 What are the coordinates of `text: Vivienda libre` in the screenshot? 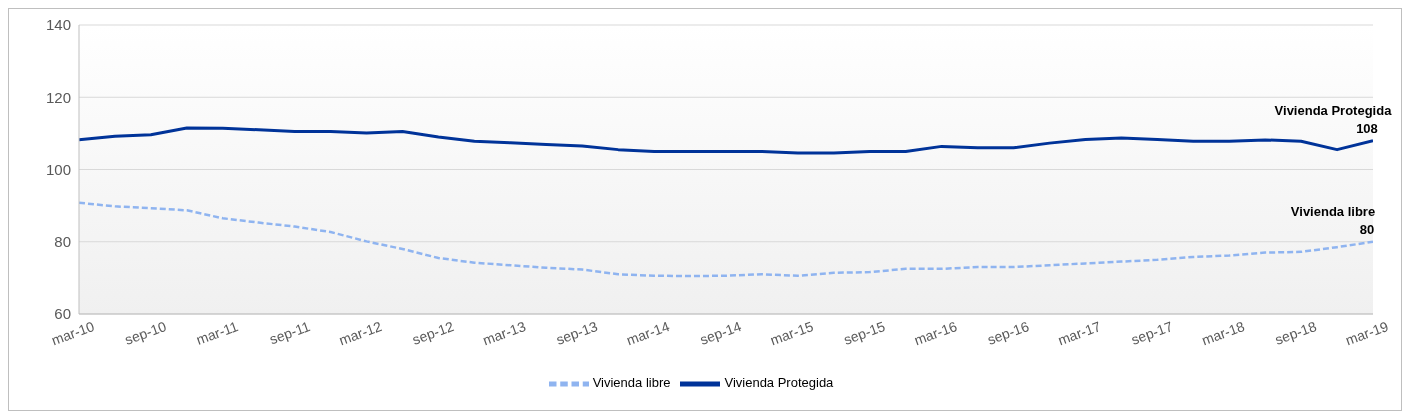 It's located at (1333, 211).